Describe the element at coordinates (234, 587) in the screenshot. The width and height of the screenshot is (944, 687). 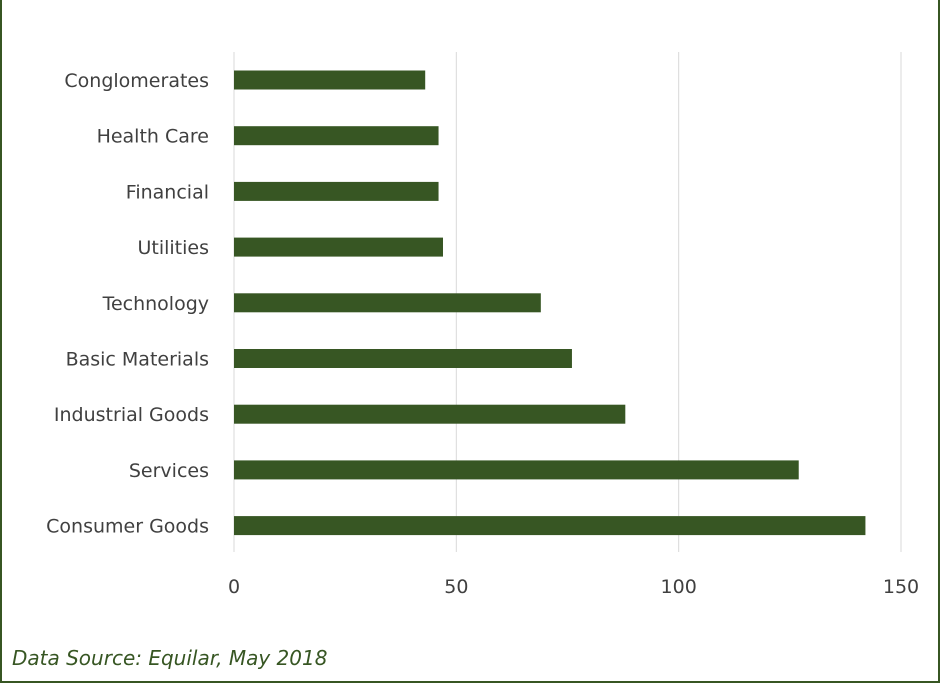
I see `x-tick-label-0: 0` at that location.